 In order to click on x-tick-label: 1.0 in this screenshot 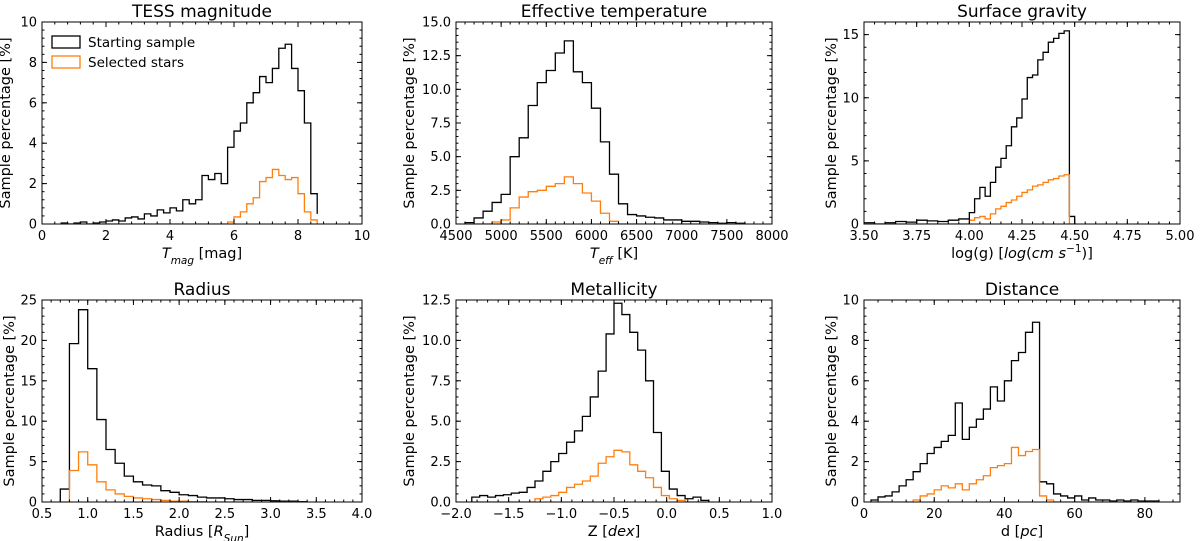, I will do `click(772, 514)`.